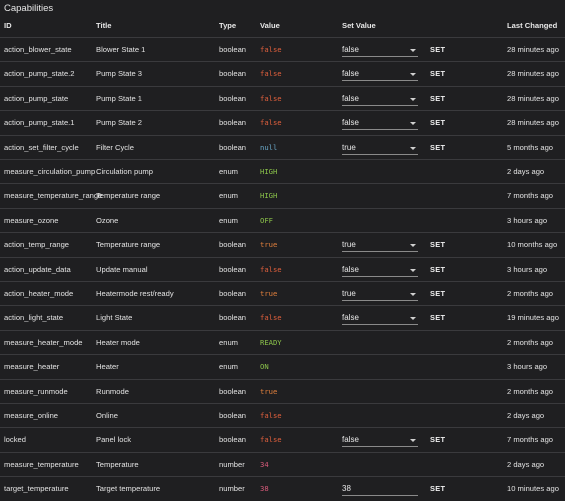 The width and height of the screenshot is (565, 501). What do you see at coordinates (269, 196) in the screenshot?
I see `capability-value: HIGH` at bounding box center [269, 196].